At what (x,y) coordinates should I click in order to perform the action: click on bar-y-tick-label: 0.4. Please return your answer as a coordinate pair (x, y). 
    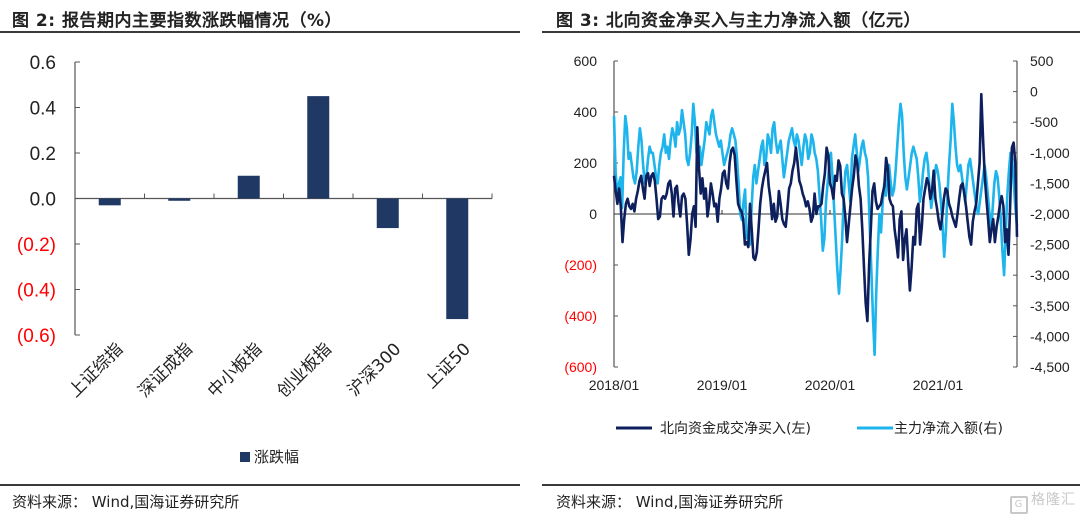
    Looking at the image, I should click on (43, 109).